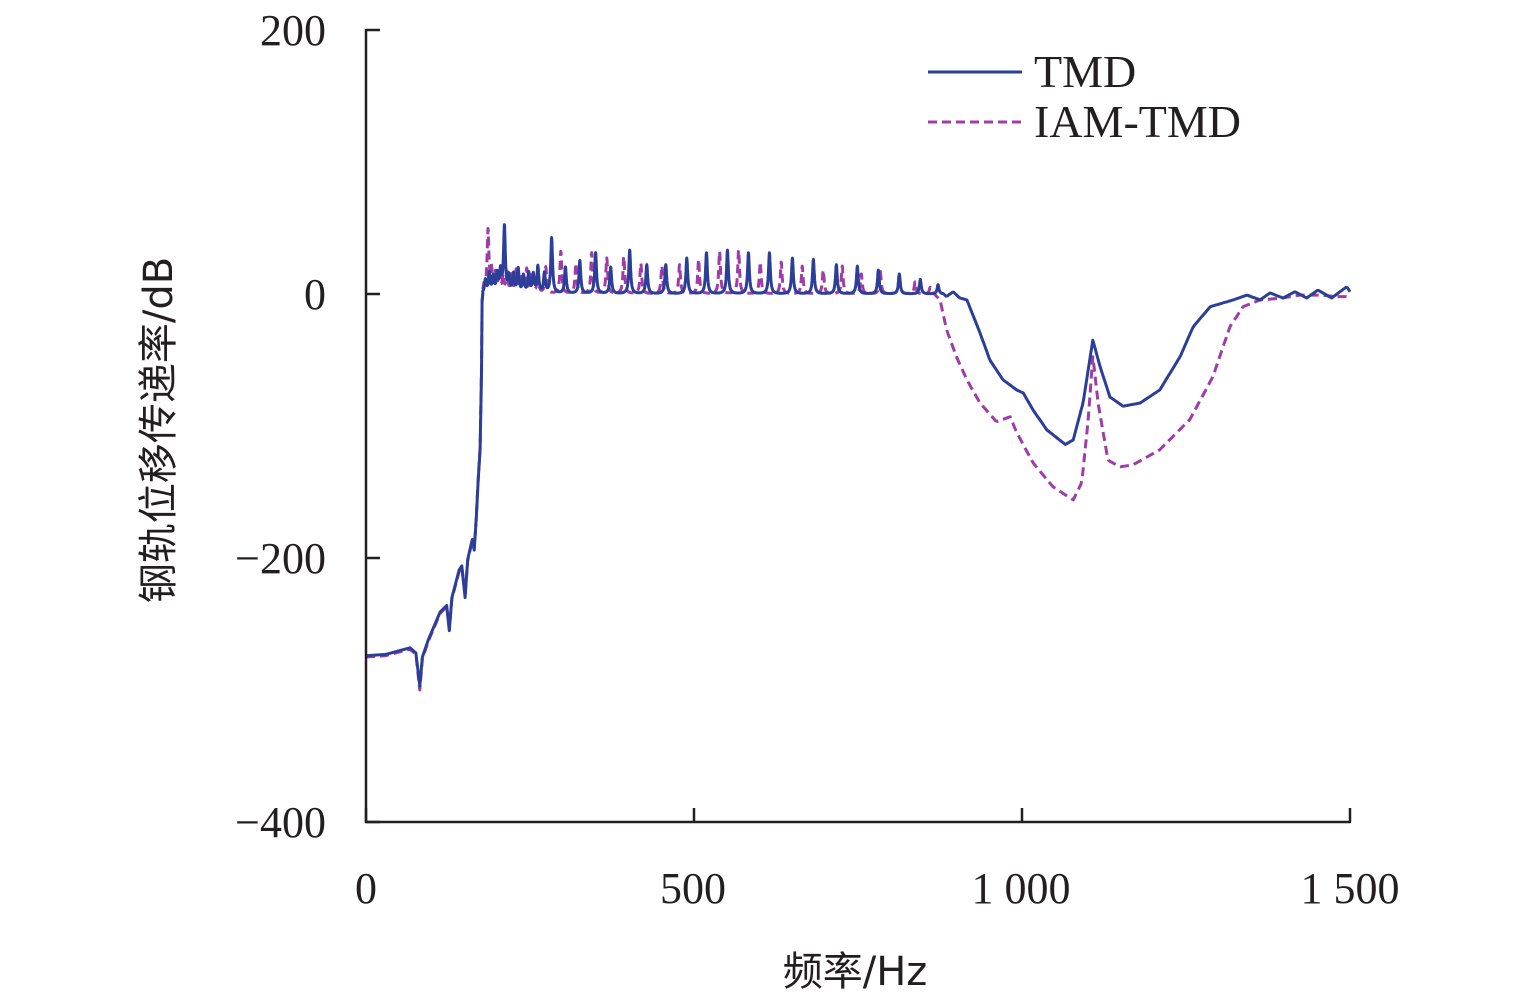 Image resolution: width=1535 pixels, height=1006 pixels. What do you see at coordinates (1021, 888) in the screenshot?
I see `x-tick-label: 1 000` at bounding box center [1021, 888].